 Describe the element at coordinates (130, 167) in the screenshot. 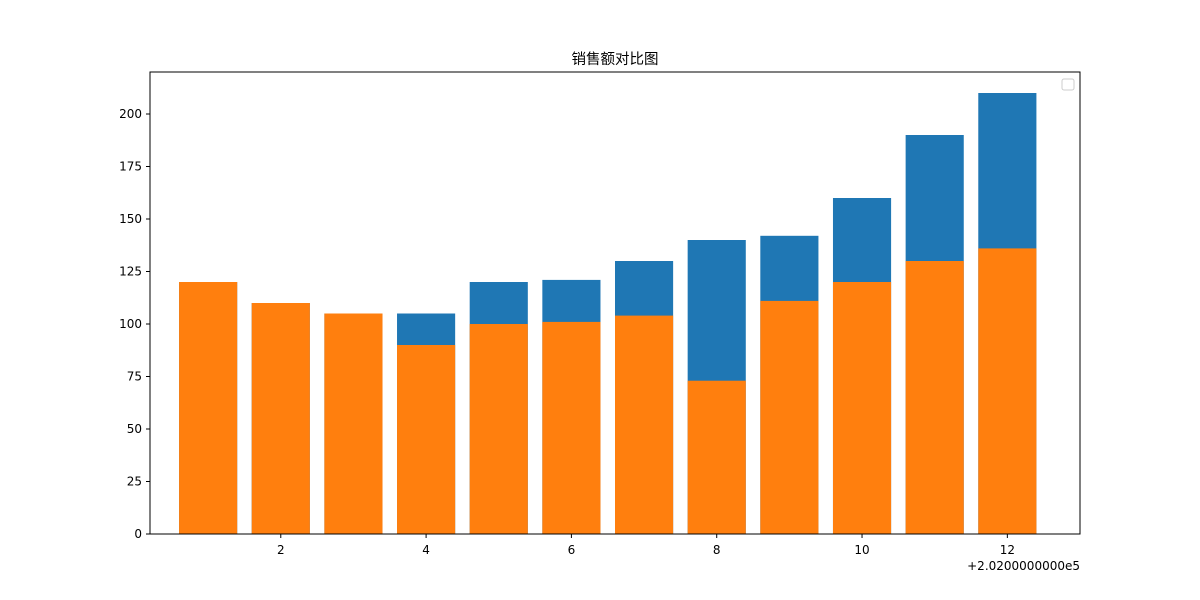

I see `y-tick-label-175: 175` at that location.